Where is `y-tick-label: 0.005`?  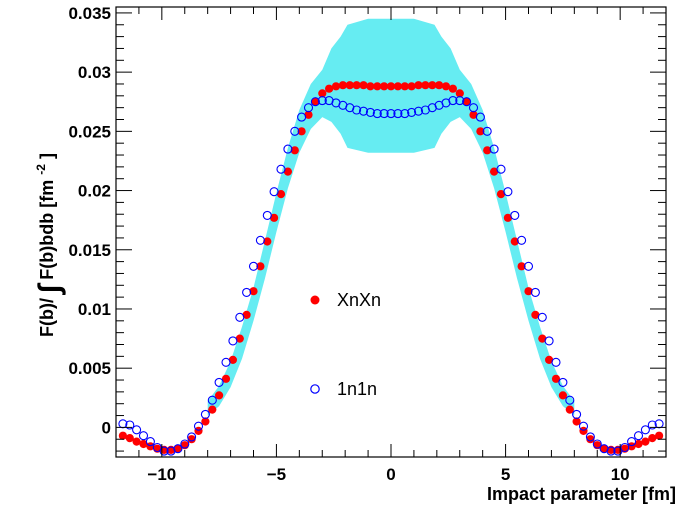 y-tick-label: 0.005 is located at coordinates (89, 368).